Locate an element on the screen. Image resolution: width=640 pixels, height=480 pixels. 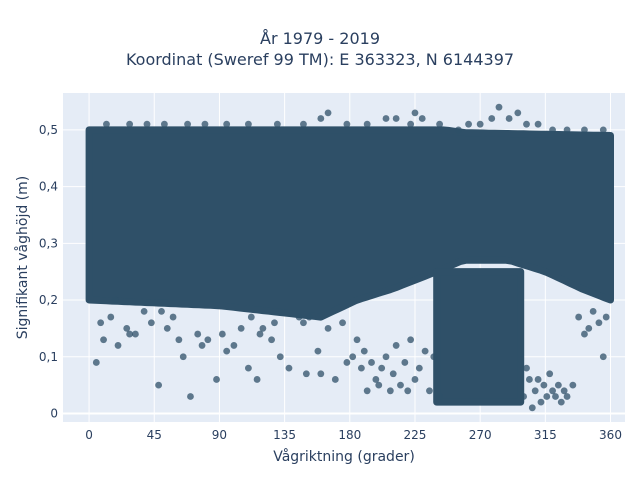
chart-title-line-1: År 1979 - 2019 is located at coordinates (320, 38).